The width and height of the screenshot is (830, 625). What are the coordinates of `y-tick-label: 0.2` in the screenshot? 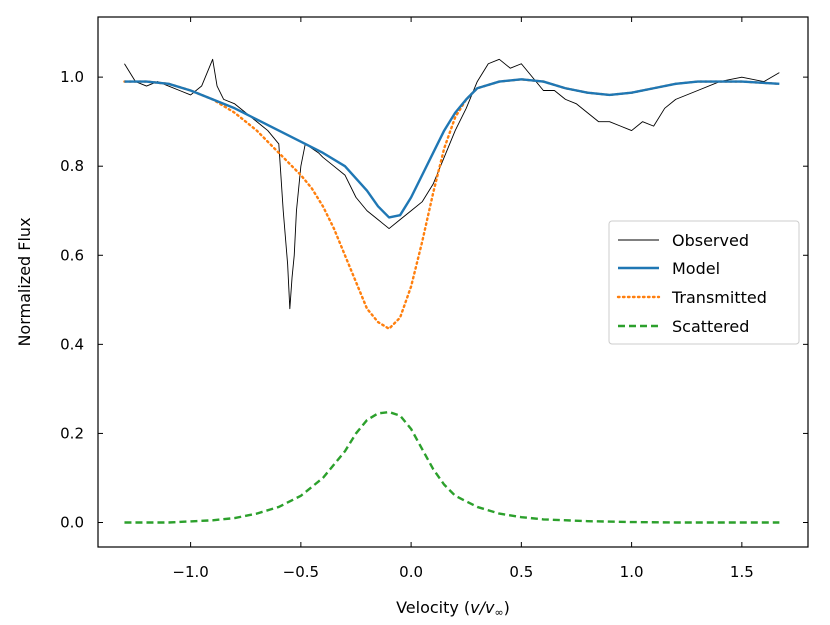 It's located at (72, 433).